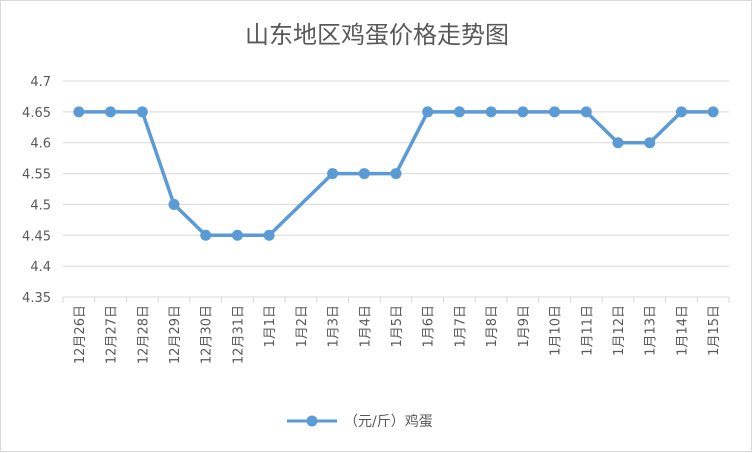 The image size is (752, 453). Describe the element at coordinates (714, 330) in the screenshot. I see `x-tick-label: 1月15日` at that location.